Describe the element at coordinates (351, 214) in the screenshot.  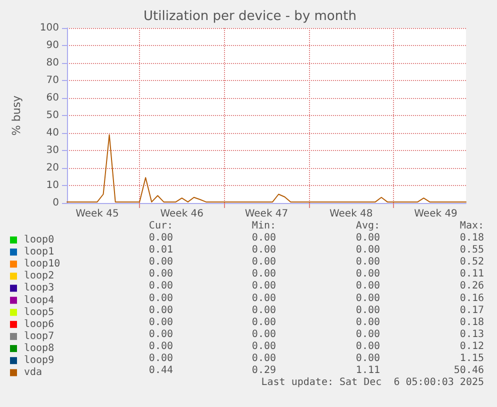
I see `x-tick-label: Week 48` at that location.